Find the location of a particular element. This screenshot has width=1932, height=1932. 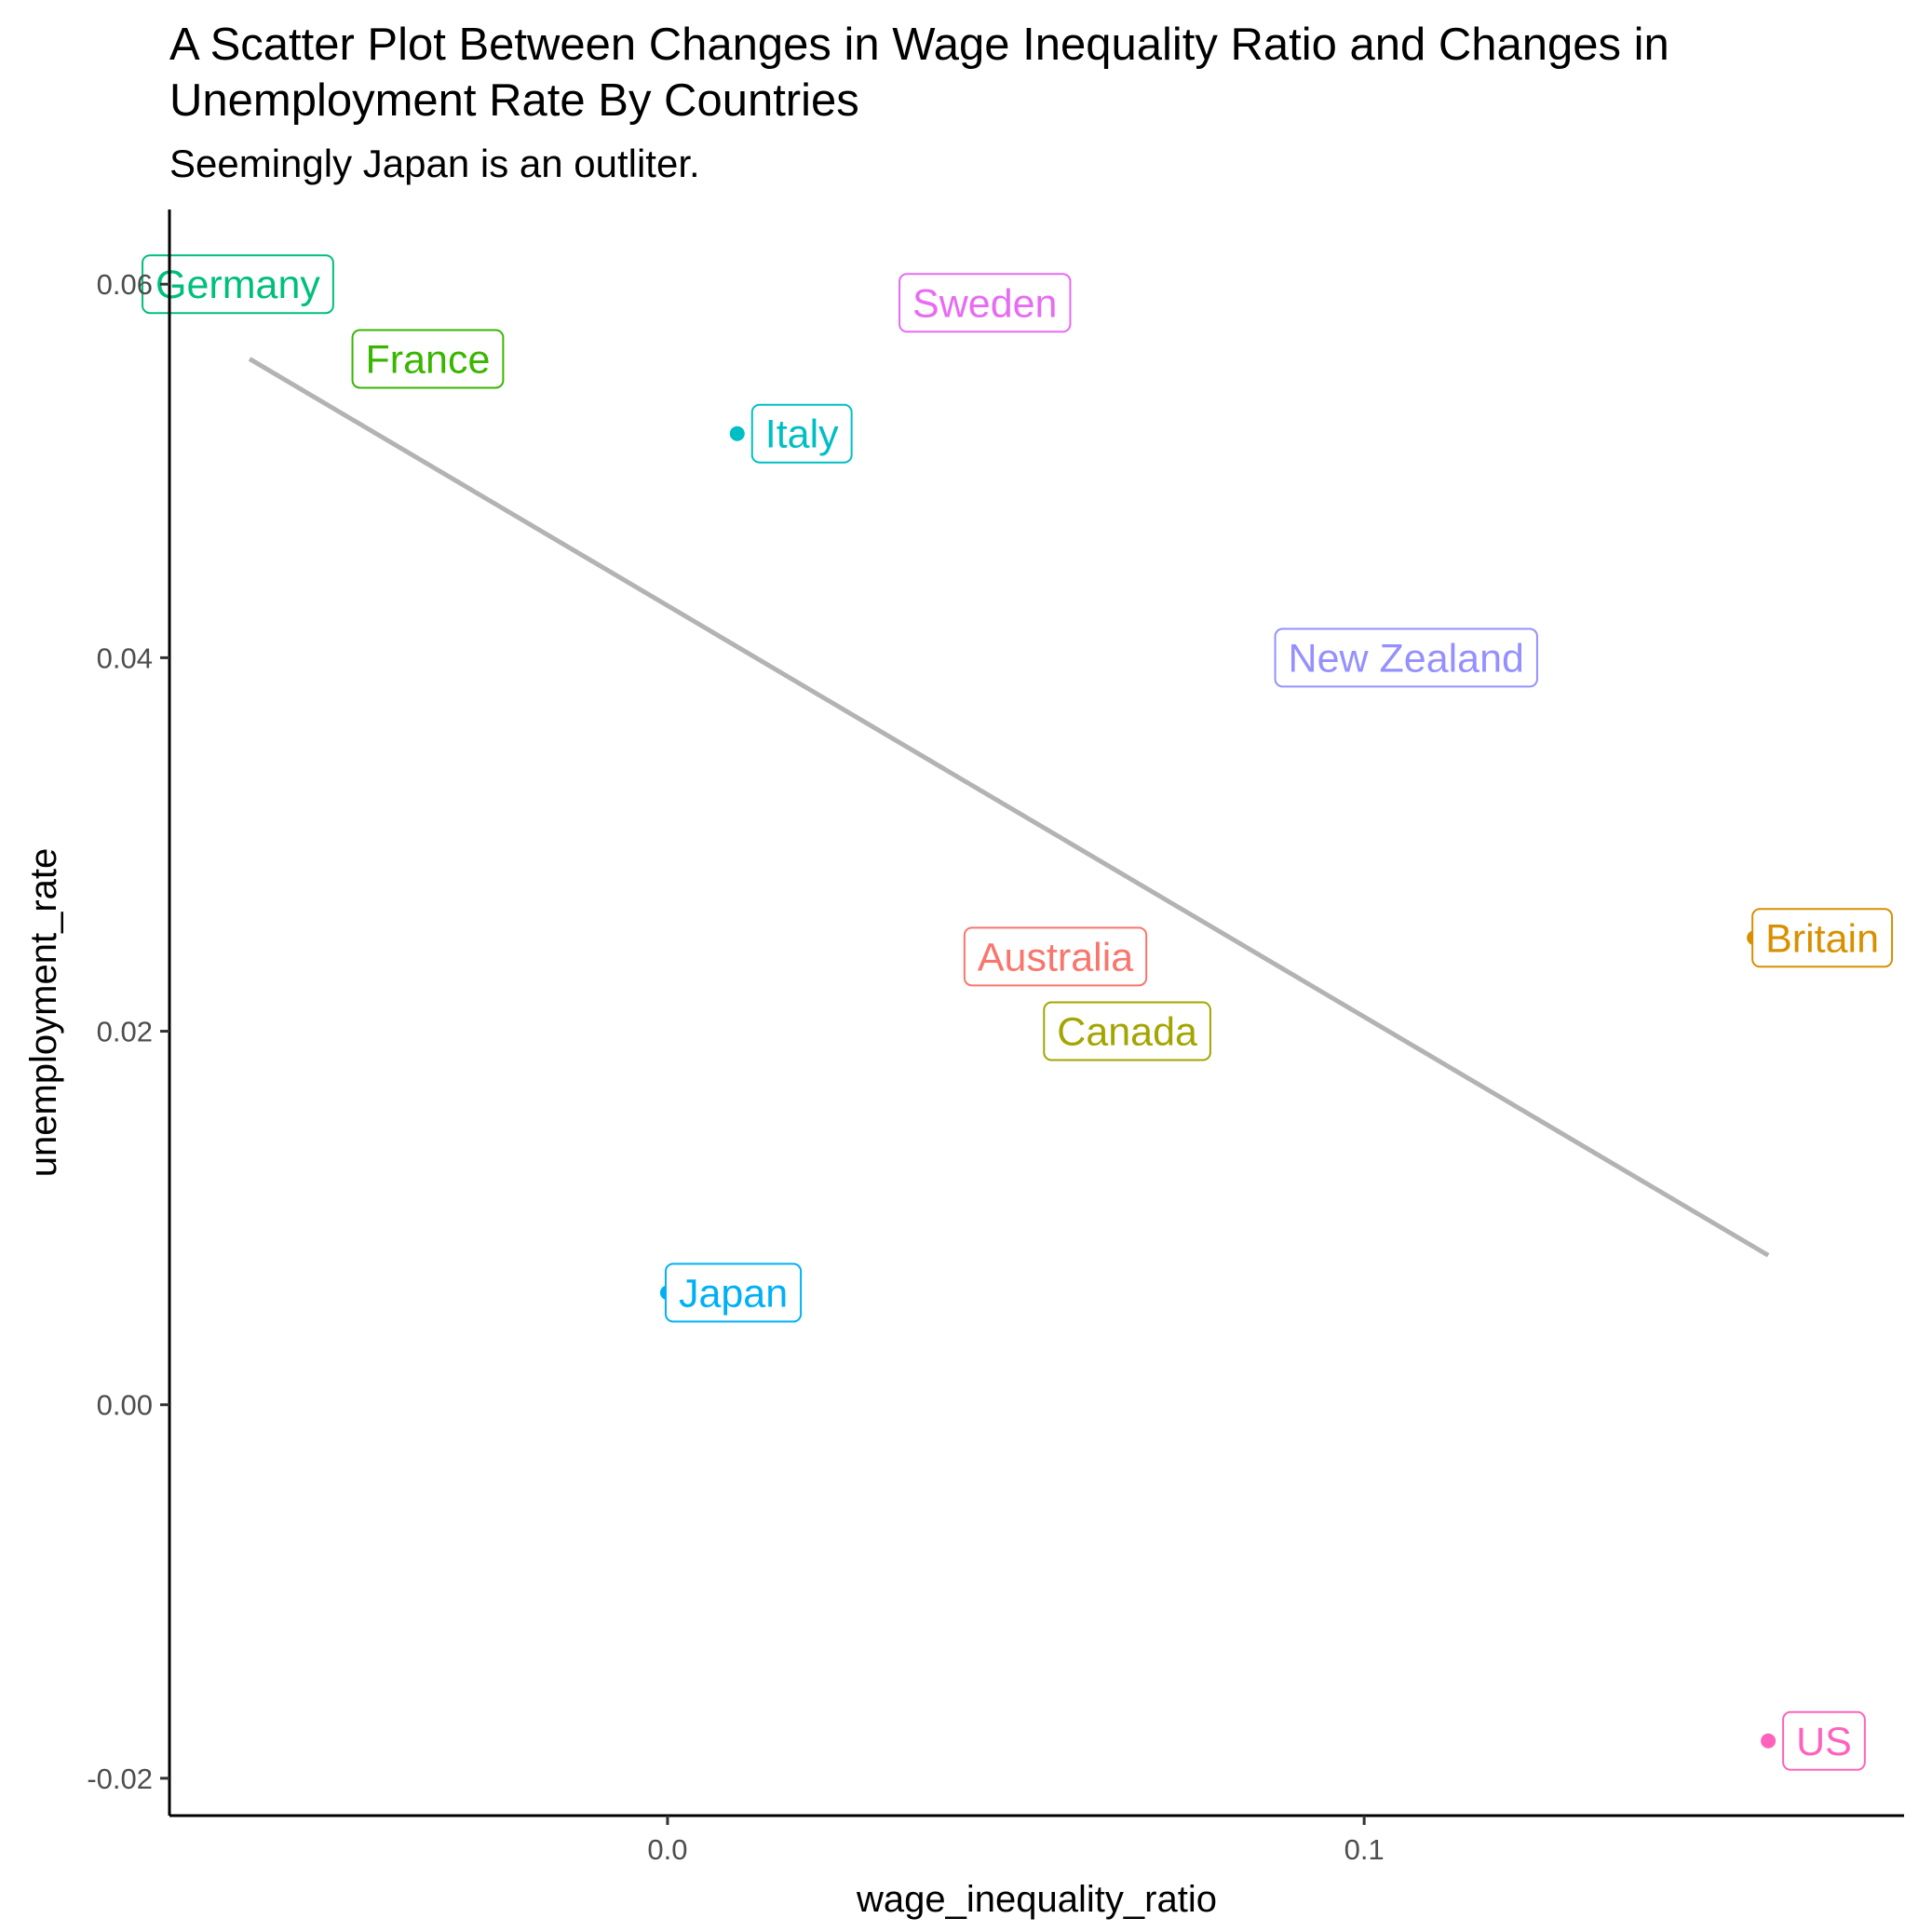

point-label-text: Germany is located at coordinates (238, 285).